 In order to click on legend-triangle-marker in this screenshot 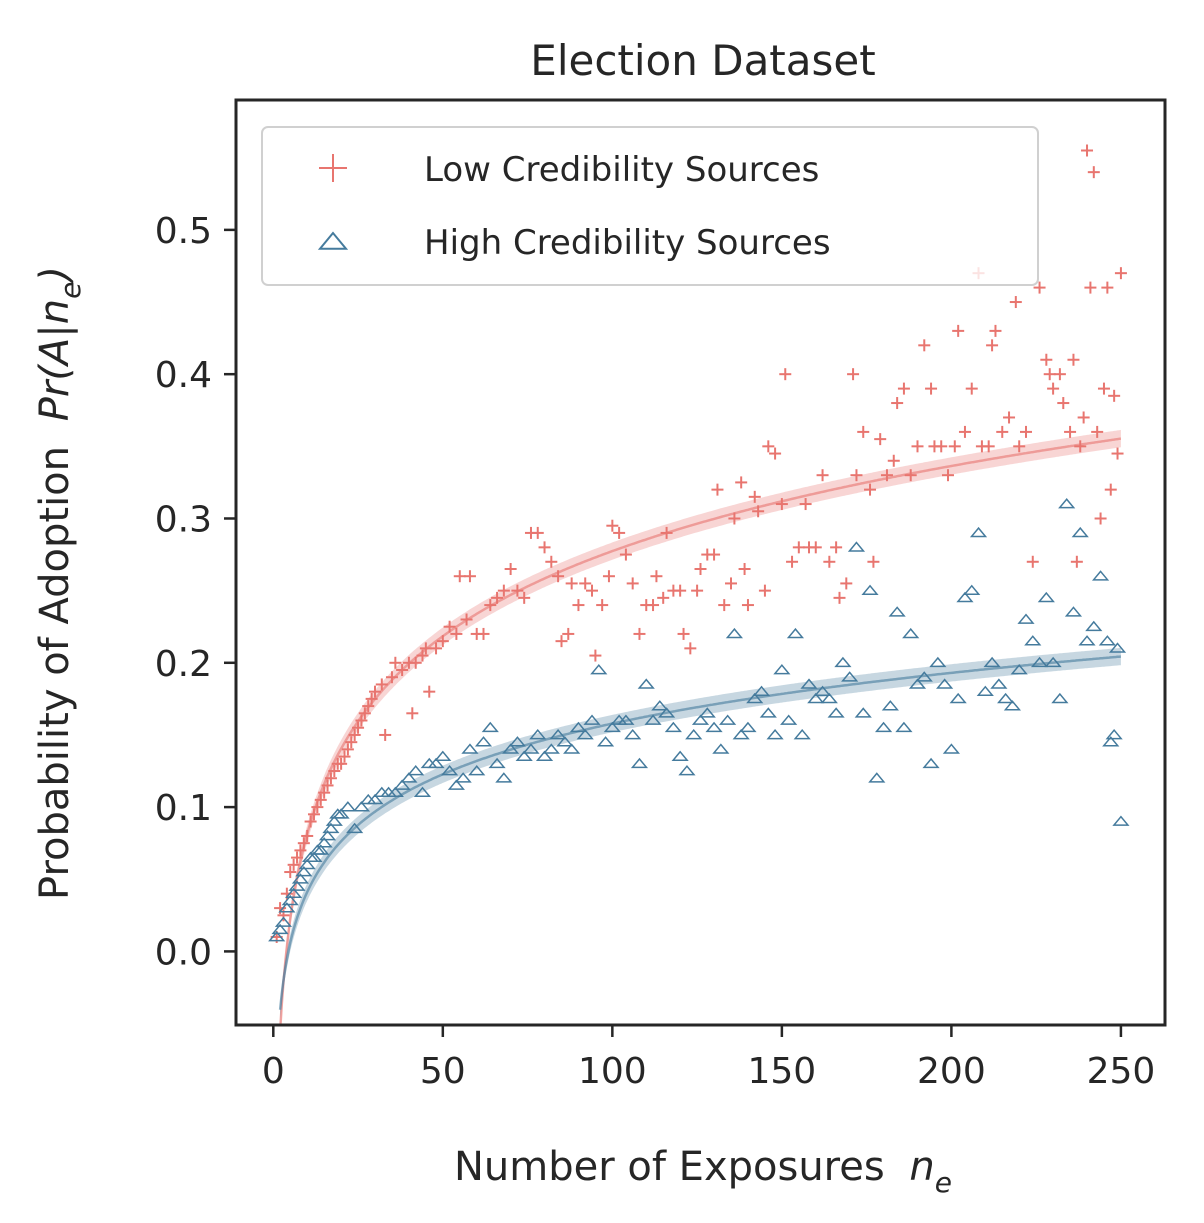, I will do `click(333, 240)`.